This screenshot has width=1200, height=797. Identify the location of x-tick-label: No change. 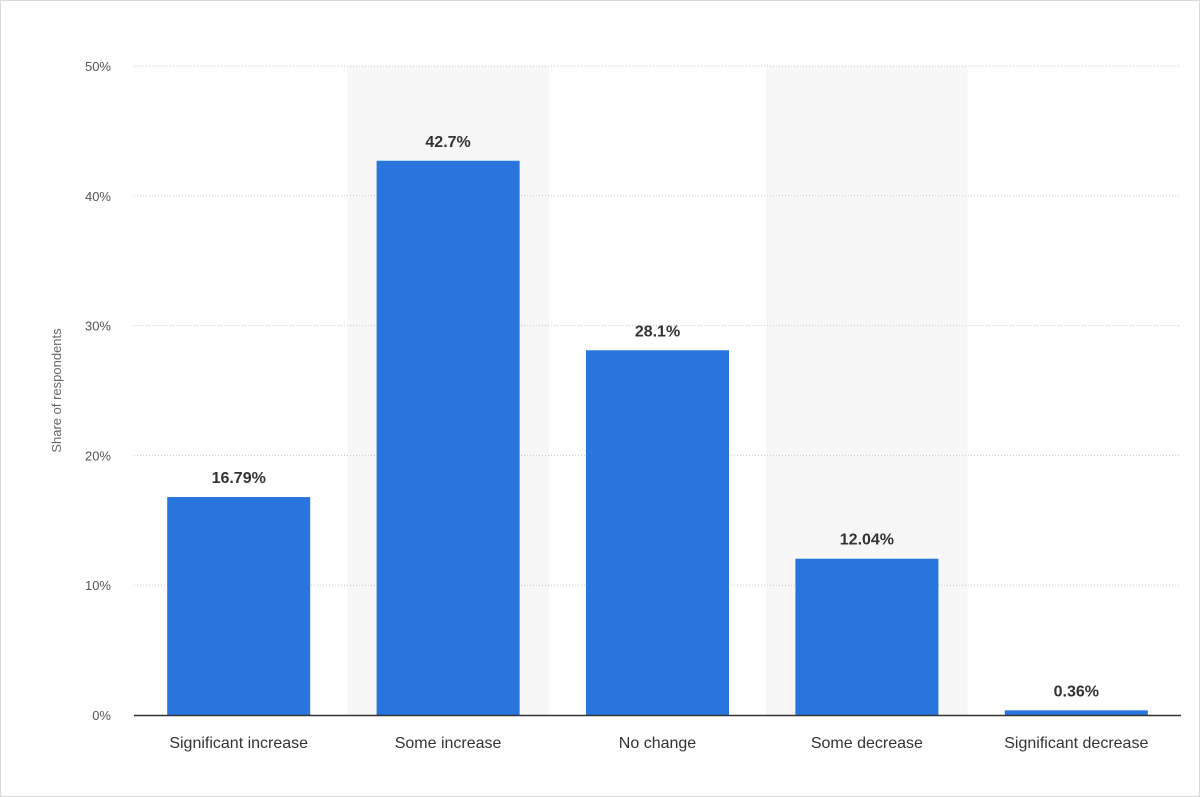
(657, 743).